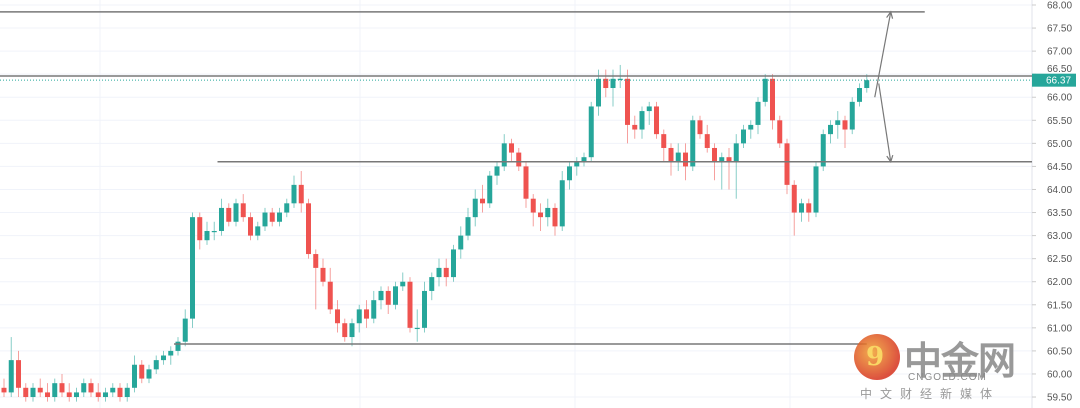 This screenshot has height=408, width=1080. Describe the element at coordinates (1059, 144) in the screenshot. I see `y-tick-label: 65.00` at that location.